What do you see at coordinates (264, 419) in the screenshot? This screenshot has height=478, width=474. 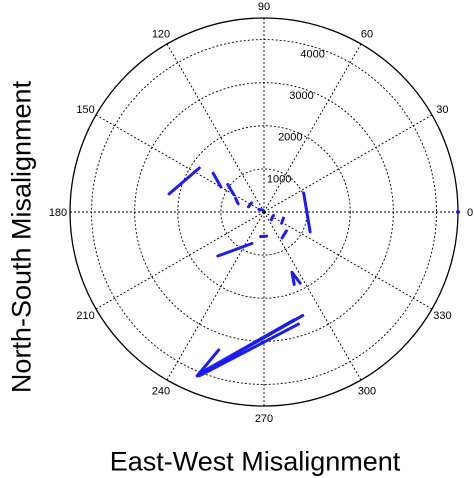 I see `angle-tick-label: 270` at bounding box center [264, 419].